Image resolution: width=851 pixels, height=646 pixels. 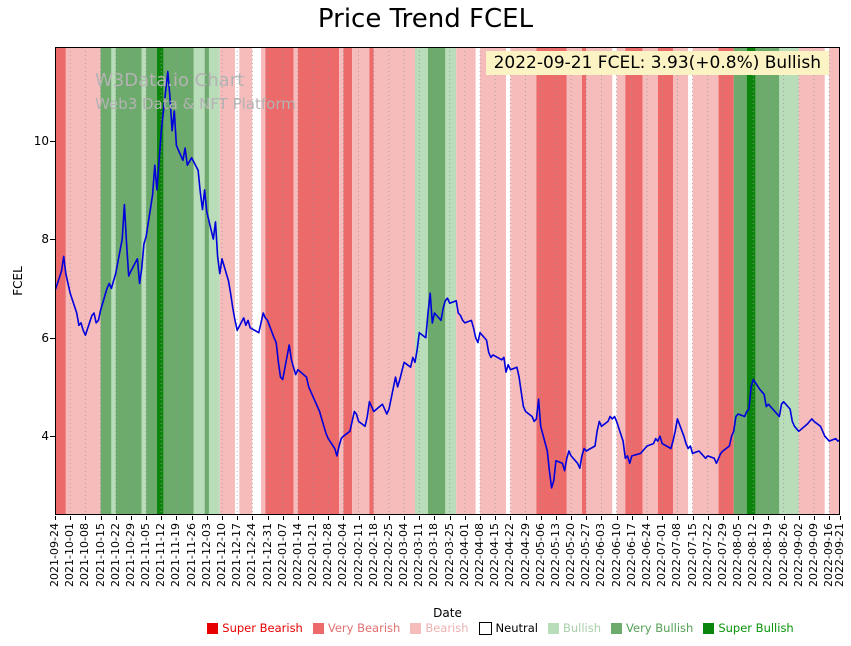 I want to click on sentiment-band-bullish, so click(x=421, y=281).